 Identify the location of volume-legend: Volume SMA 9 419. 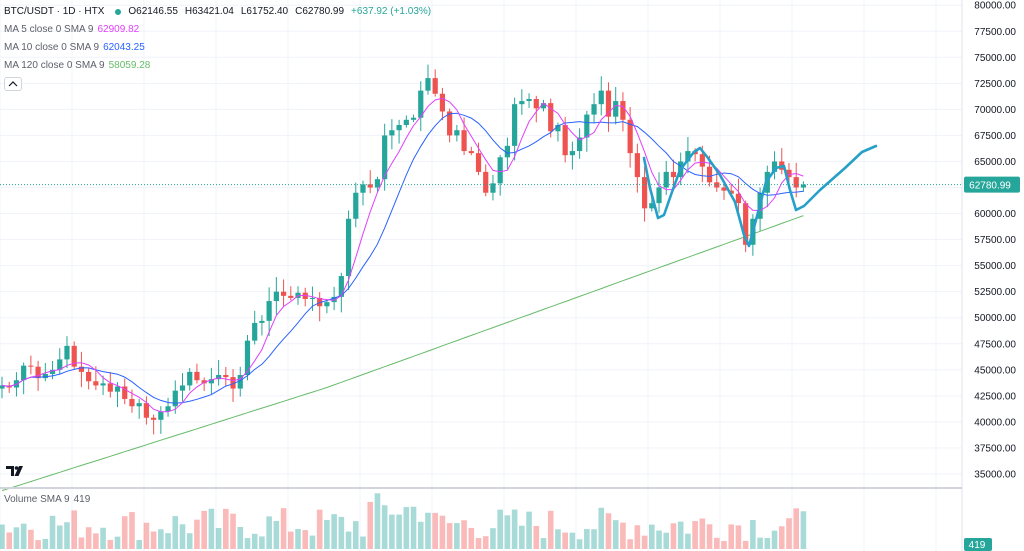
(47, 499).